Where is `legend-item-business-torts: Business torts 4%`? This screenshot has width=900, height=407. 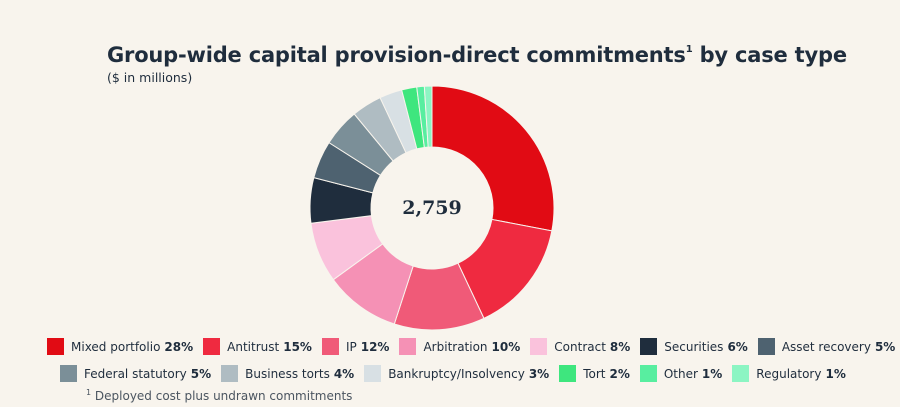
legend-item-business-torts: Business torts 4% is located at coordinates (287, 373).